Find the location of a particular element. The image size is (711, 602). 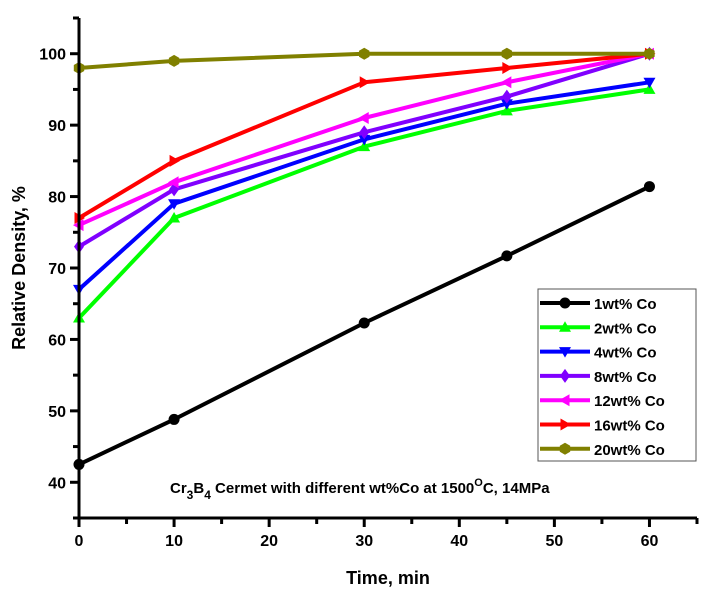

x-tick-label: 40 is located at coordinates (459, 541).